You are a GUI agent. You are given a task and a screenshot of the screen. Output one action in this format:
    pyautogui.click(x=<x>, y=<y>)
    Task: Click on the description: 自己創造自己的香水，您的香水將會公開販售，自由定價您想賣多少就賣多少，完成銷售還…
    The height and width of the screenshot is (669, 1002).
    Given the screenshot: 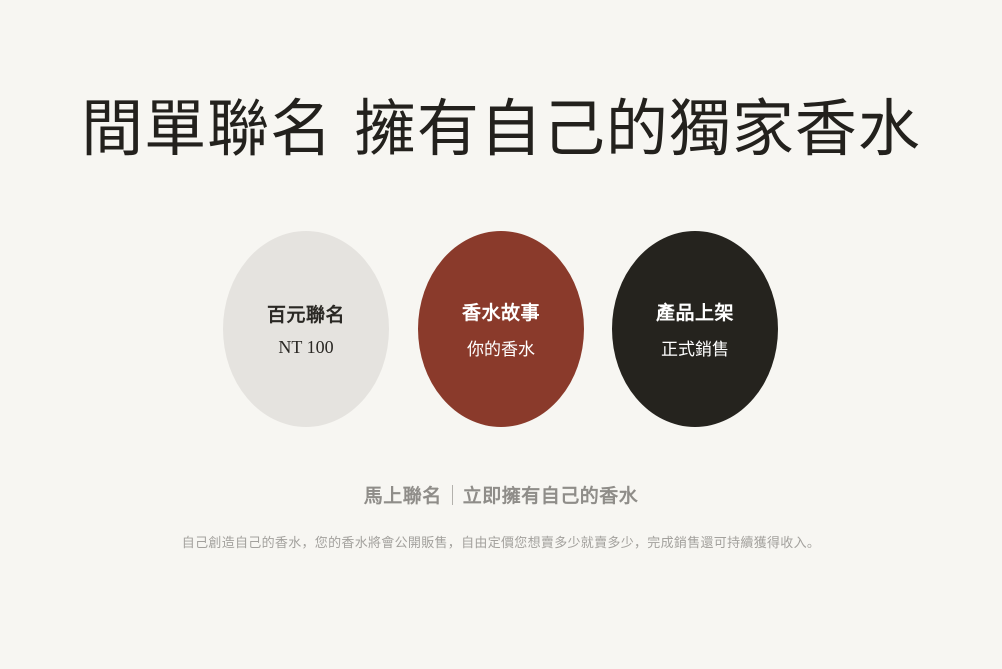 What is the action you would take?
    pyautogui.click(x=501, y=543)
    